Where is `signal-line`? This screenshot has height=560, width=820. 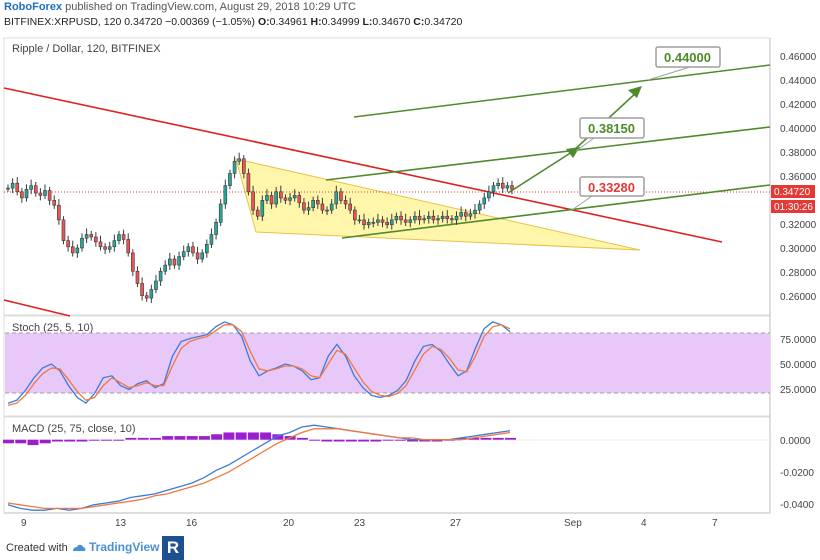
signal-line is located at coordinates (259, 469).